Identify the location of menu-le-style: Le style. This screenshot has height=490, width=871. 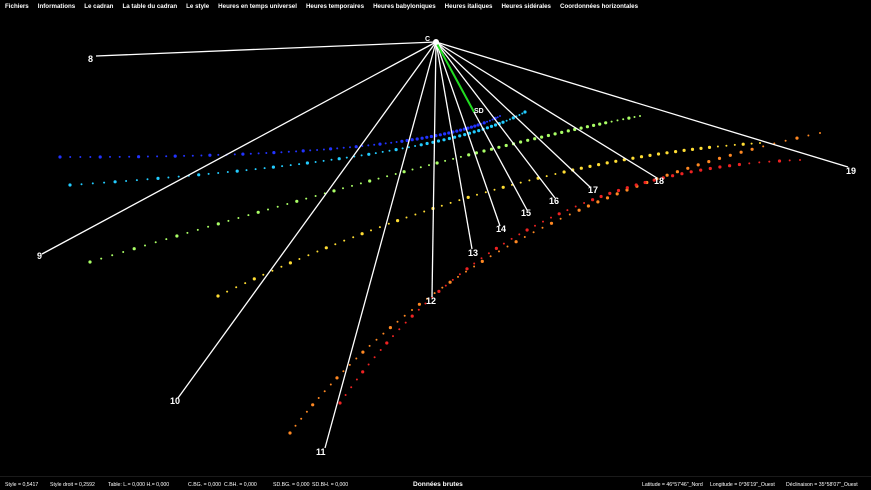
(198, 6).